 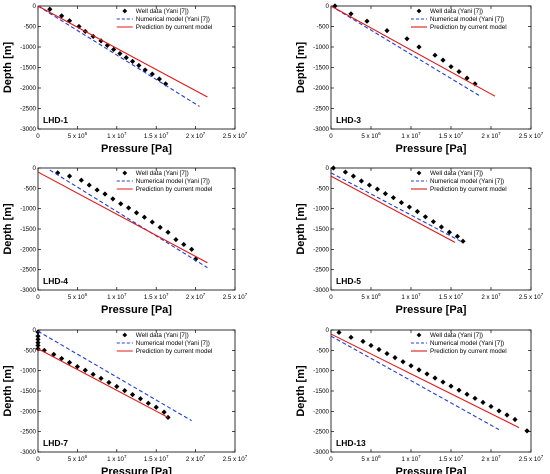 I want to click on legend-marker-well, so click(x=125, y=173).